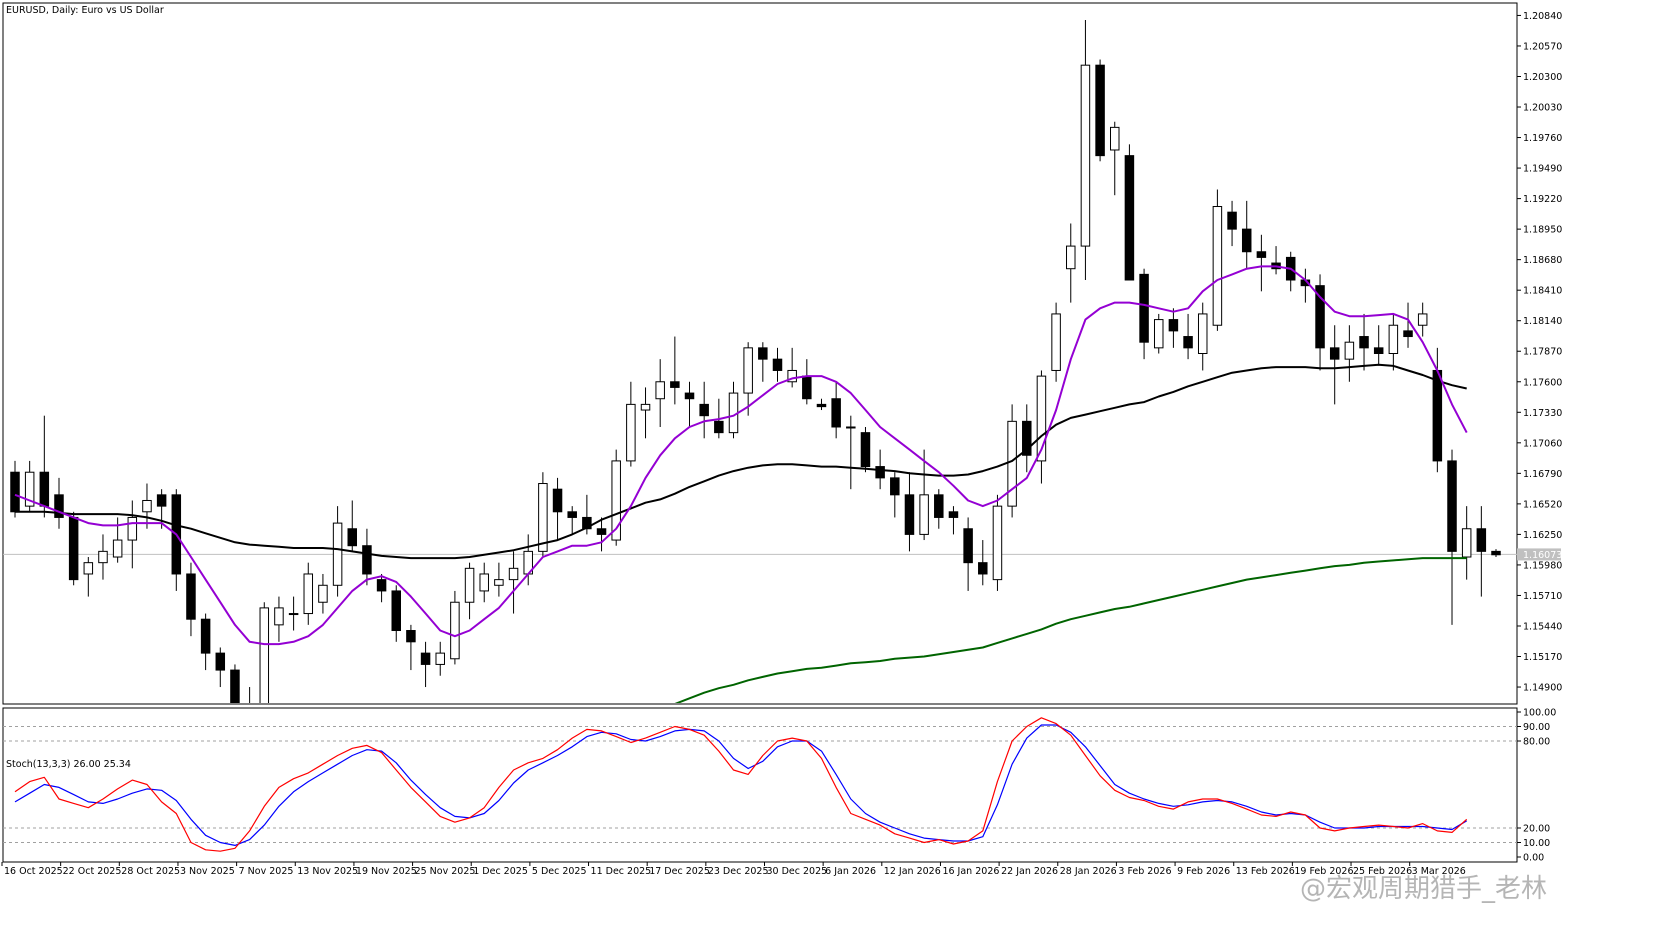 The image size is (1664, 936). I want to click on stoch-y-tick-label: 90.00, so click(1536, 727).